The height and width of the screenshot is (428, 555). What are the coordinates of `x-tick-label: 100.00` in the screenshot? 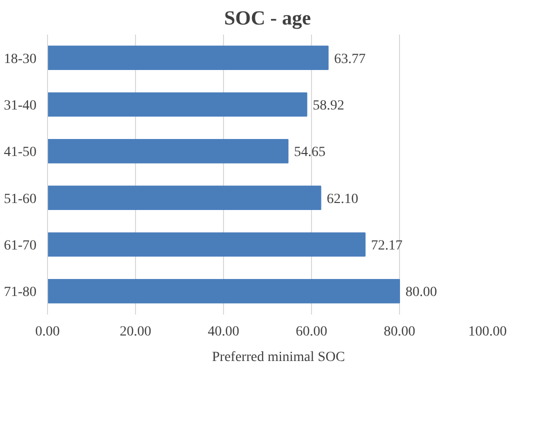 It's located at (487, 332).